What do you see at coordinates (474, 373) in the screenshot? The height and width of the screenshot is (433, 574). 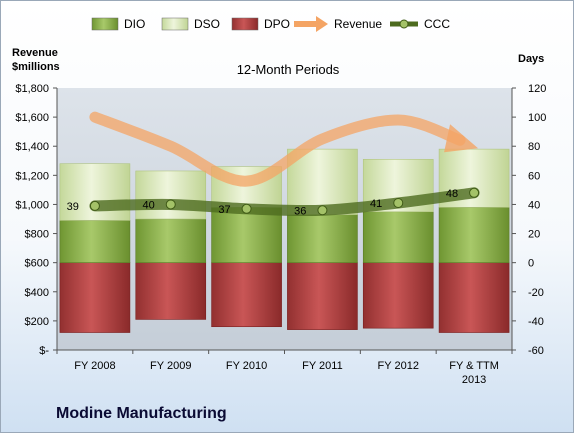 I see `x-tick-label-5: FY & TTM 2013` at bounding box center [474, 373].